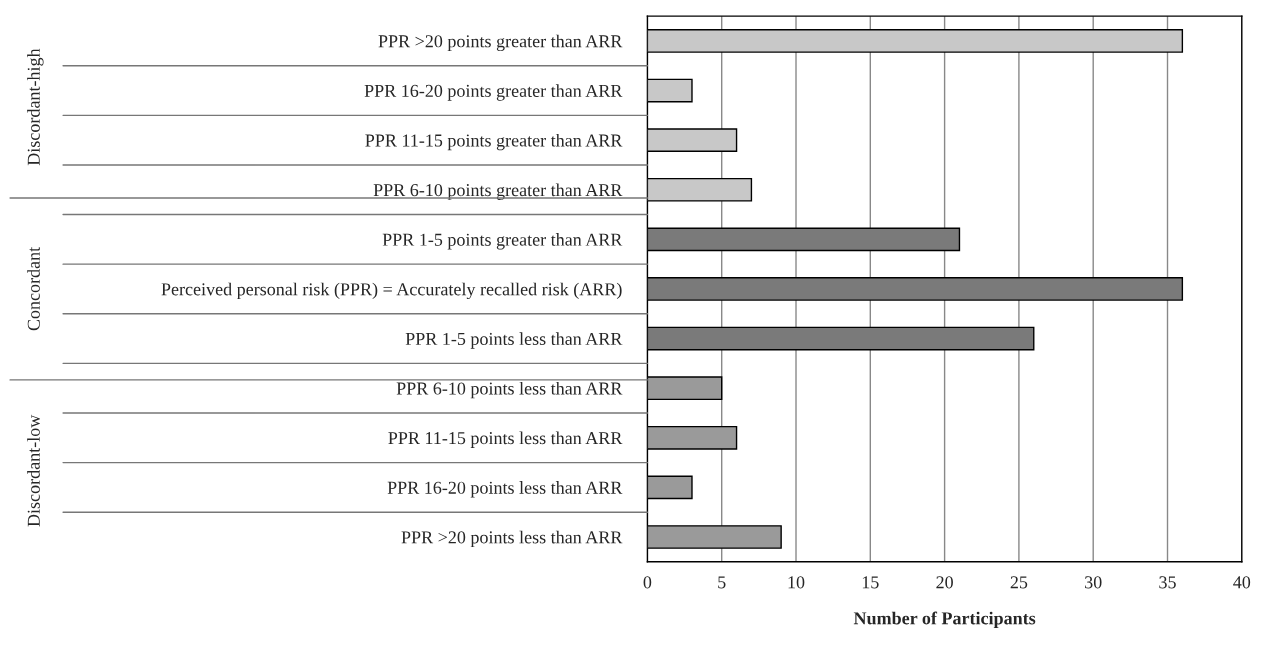  What do you see at coordinates (493, 92) in the screenshot?
I see `y-tick-label: PPR 16-20 points greater than ARR` at bounding box center [493, 92].